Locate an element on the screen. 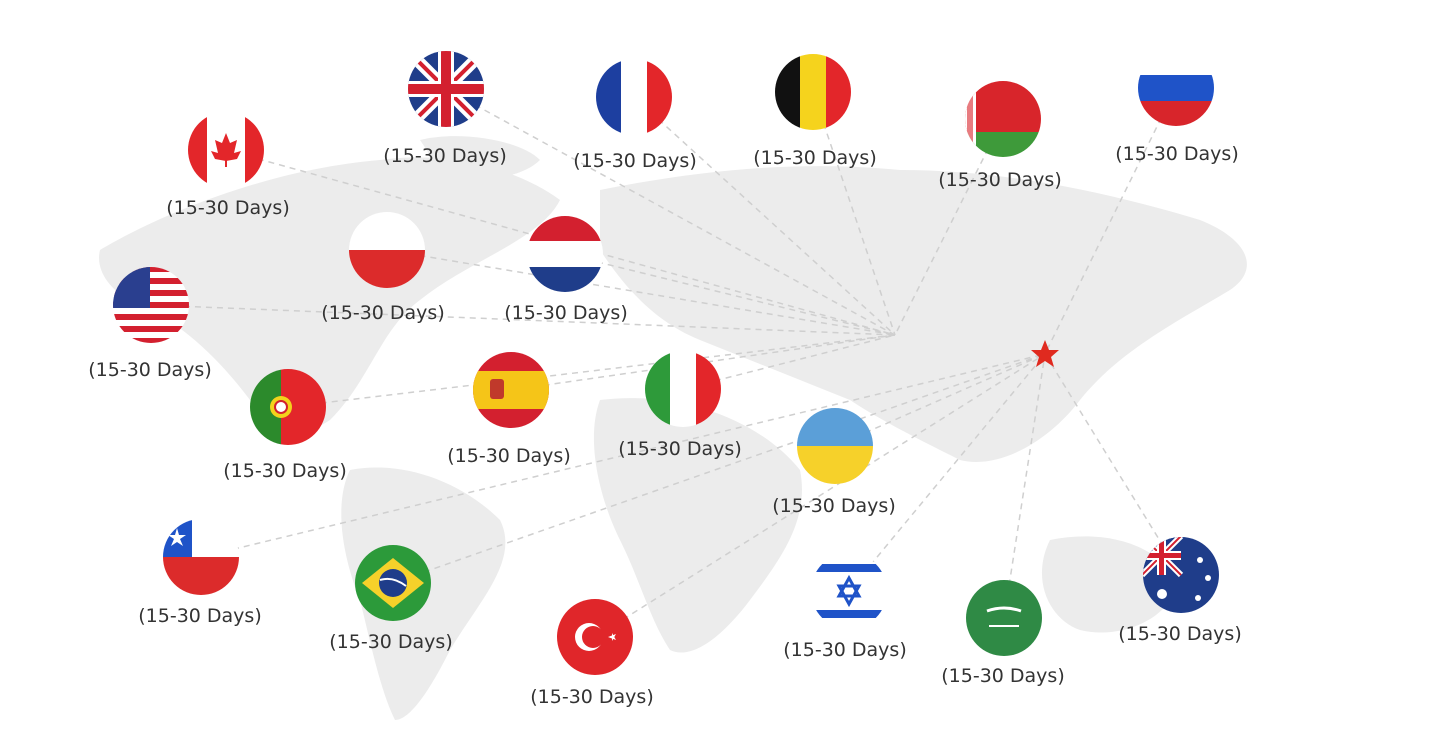  route-line-russia is located at coordinates (1110, 221).